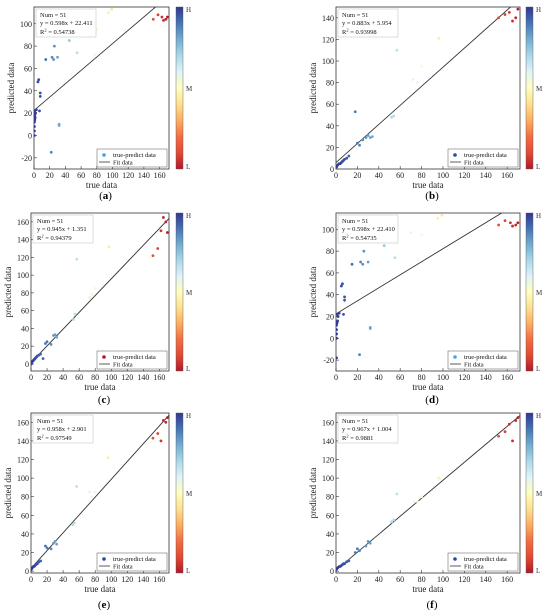 Image resolution: width=550 pixels, height=616 pixels. Describe the element at coordinates (455, 357) in the screenshot. I see `legend-marker` at that location.